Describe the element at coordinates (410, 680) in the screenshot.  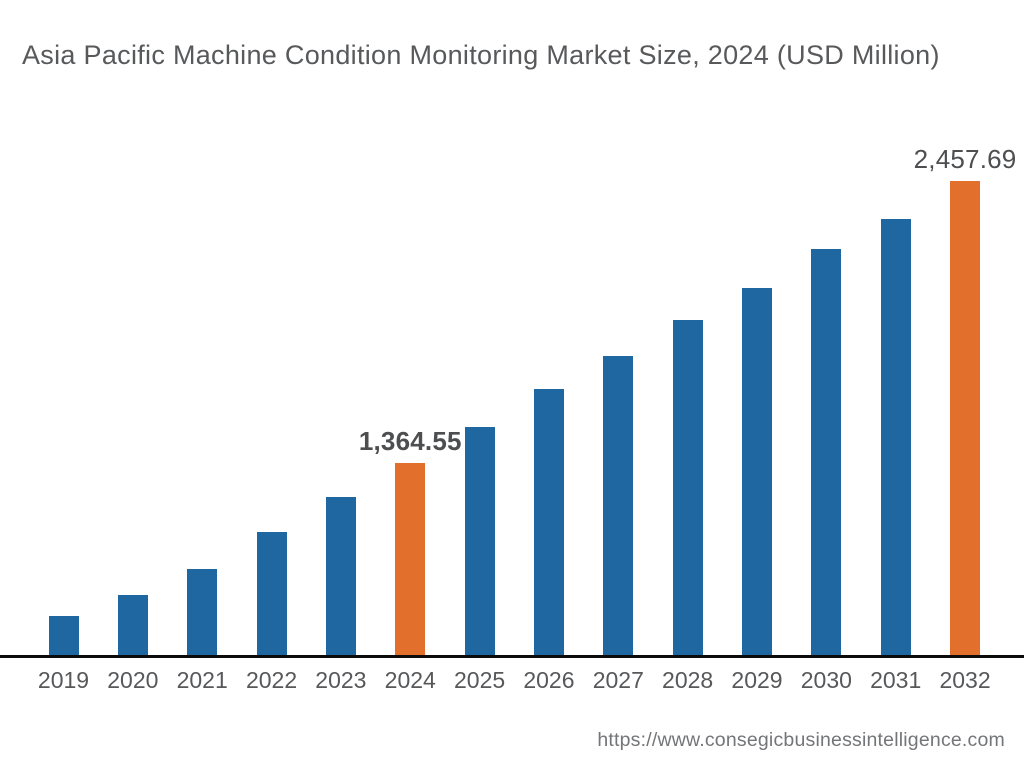
I see `x-tick-2024: 2024` at that location.